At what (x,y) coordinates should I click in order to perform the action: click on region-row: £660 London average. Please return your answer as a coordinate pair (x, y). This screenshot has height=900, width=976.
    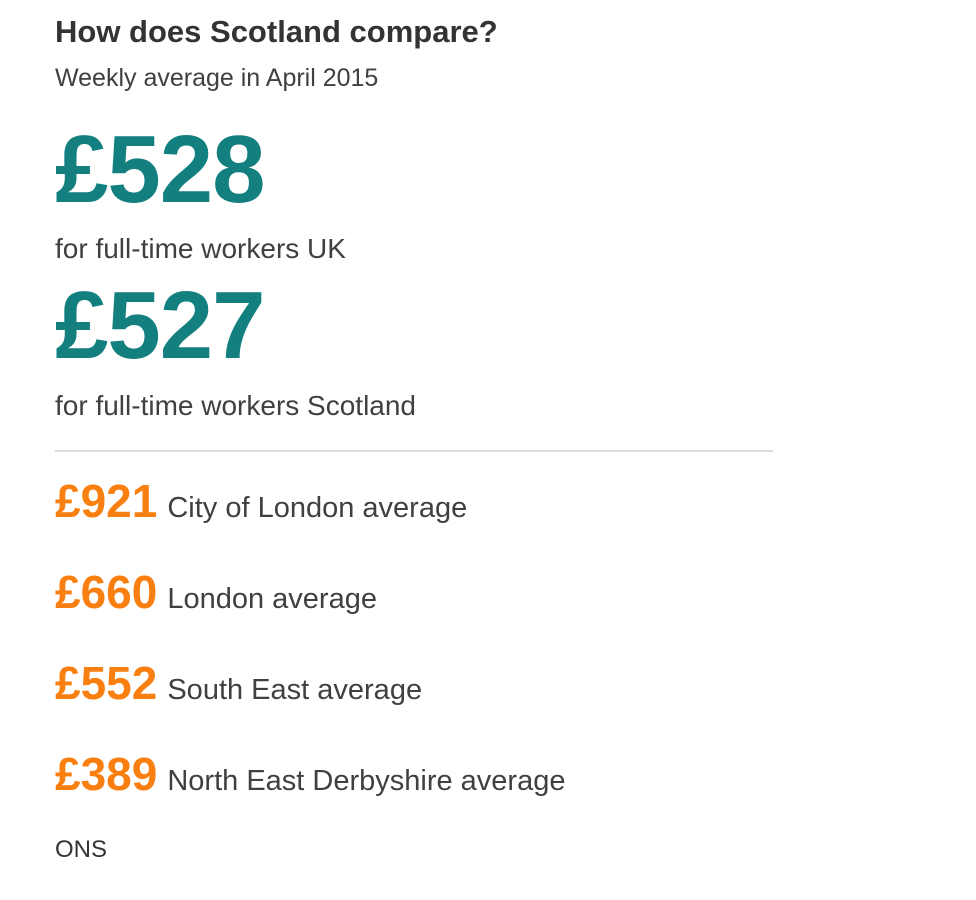
    Looking at the image, I should click on (216, 592).